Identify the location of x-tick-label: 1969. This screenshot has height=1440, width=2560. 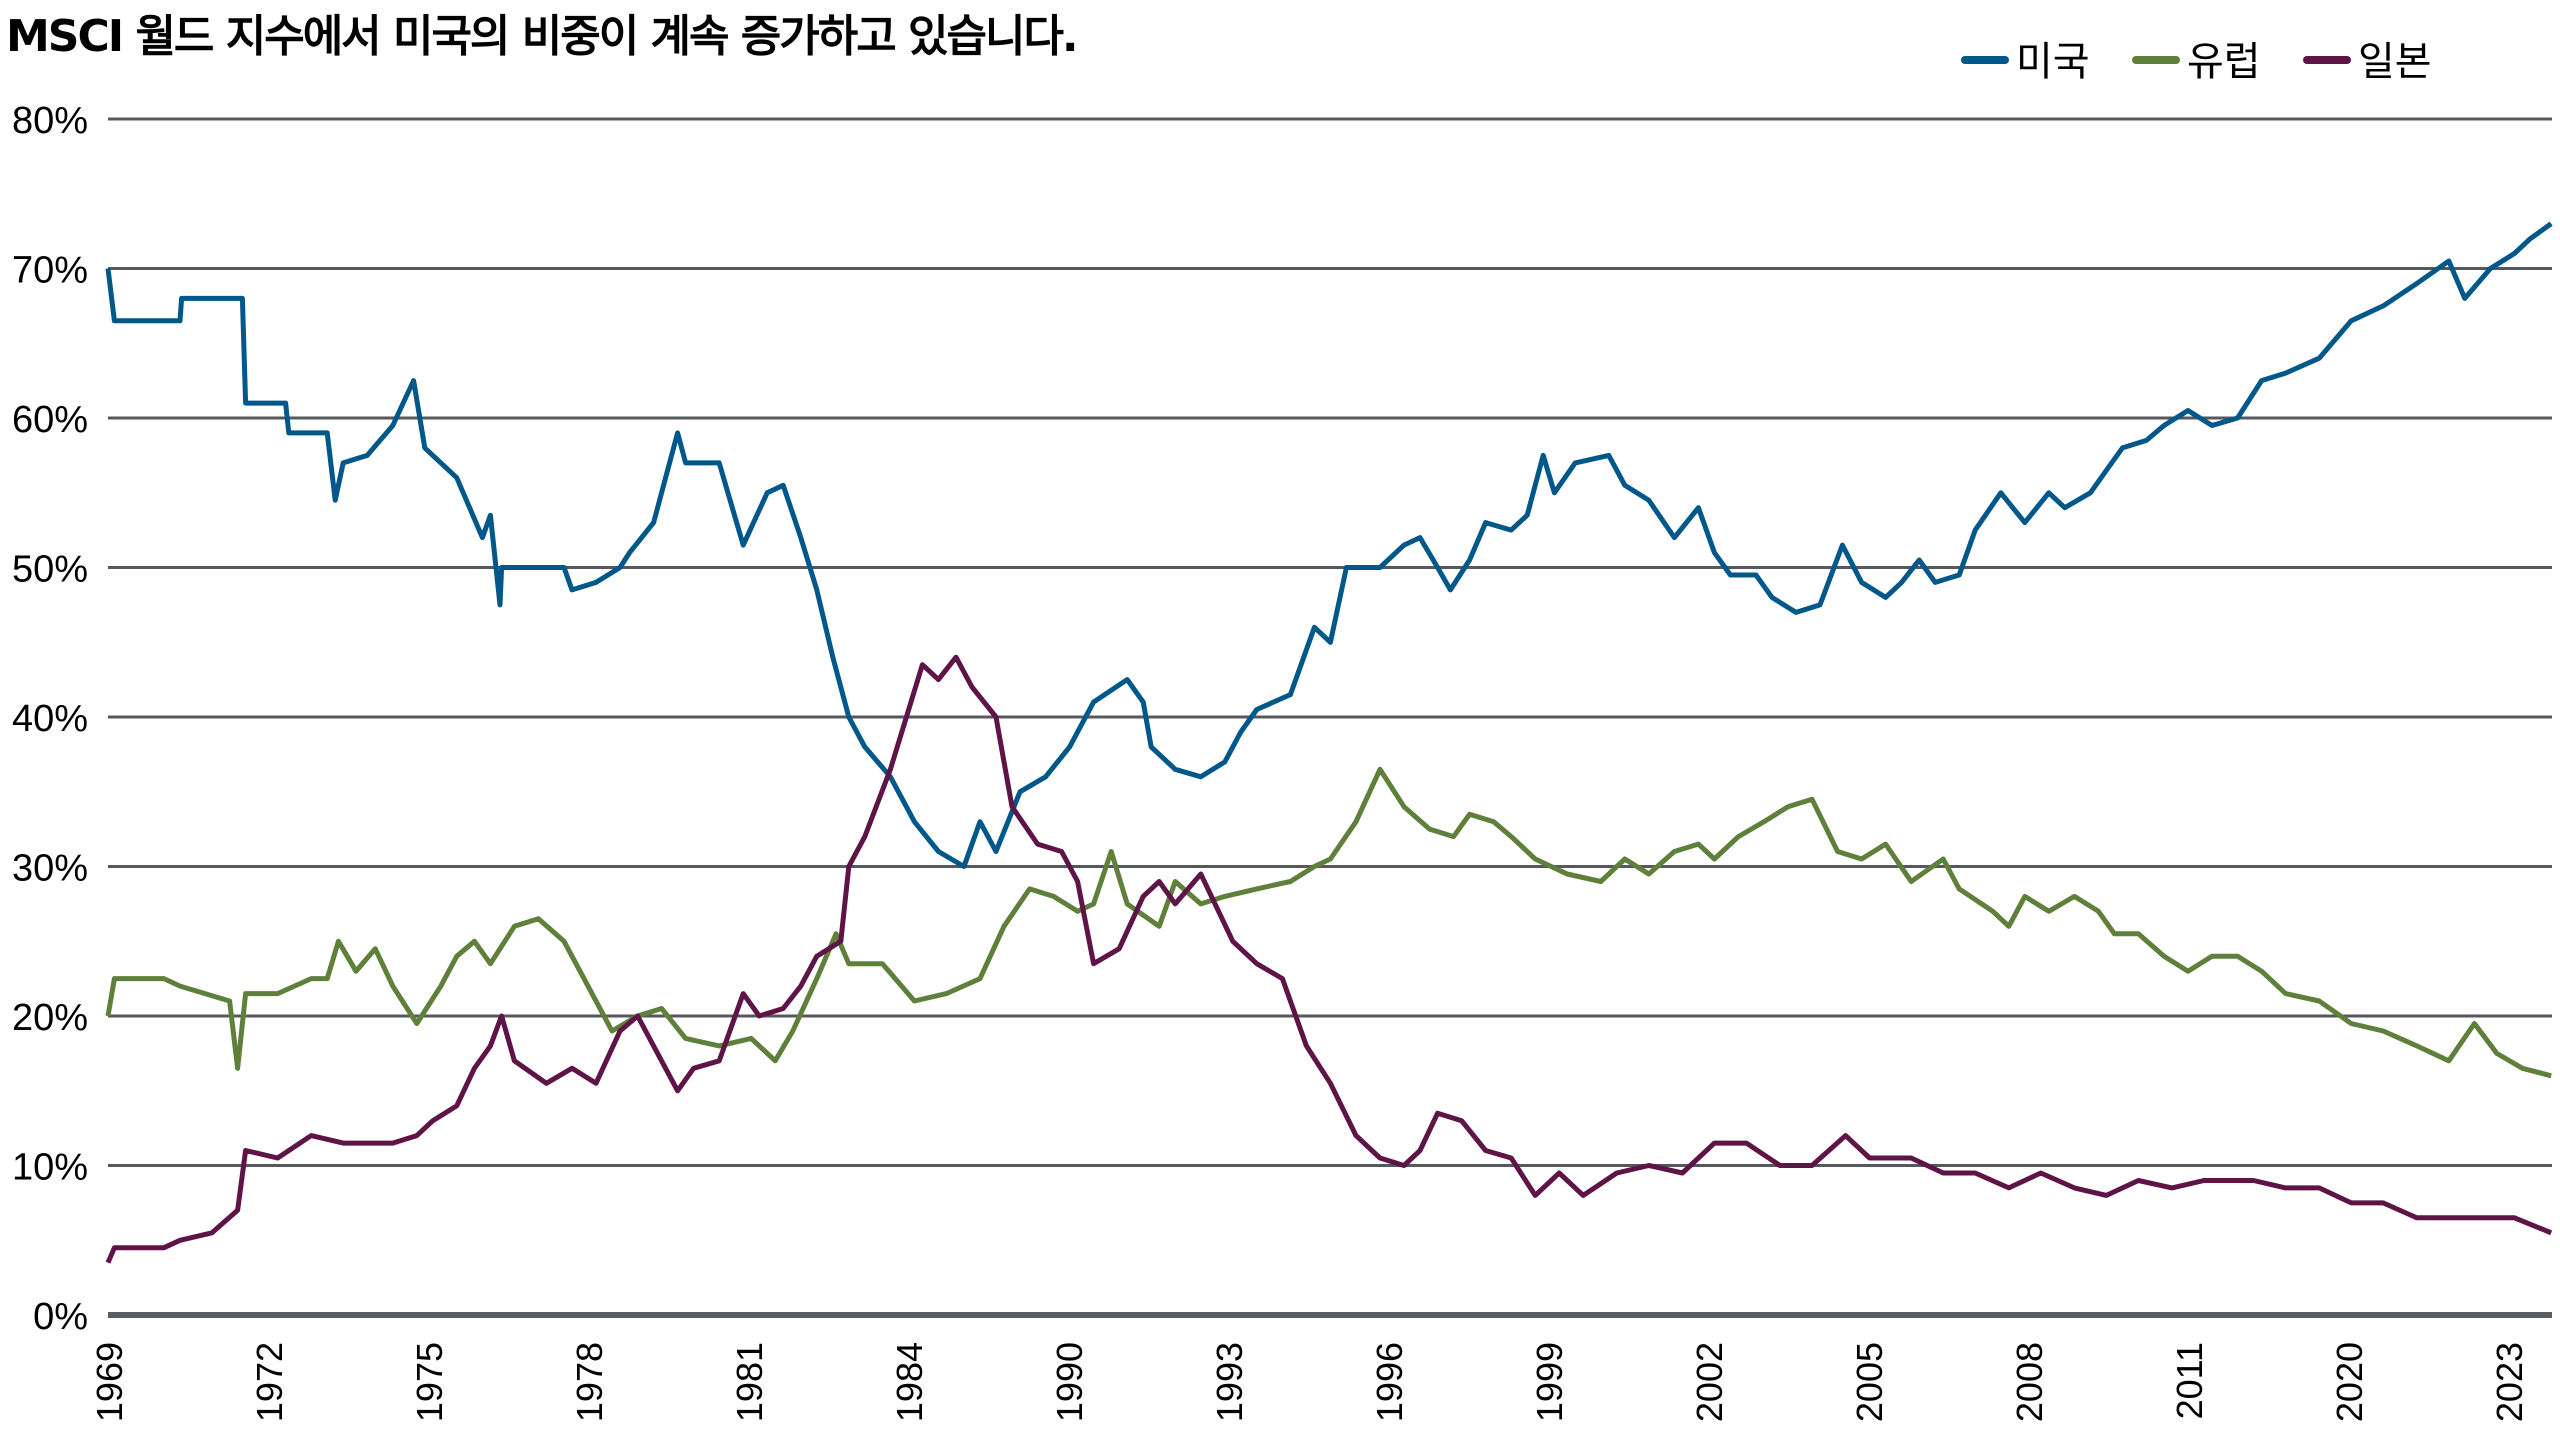
(109, 1382).